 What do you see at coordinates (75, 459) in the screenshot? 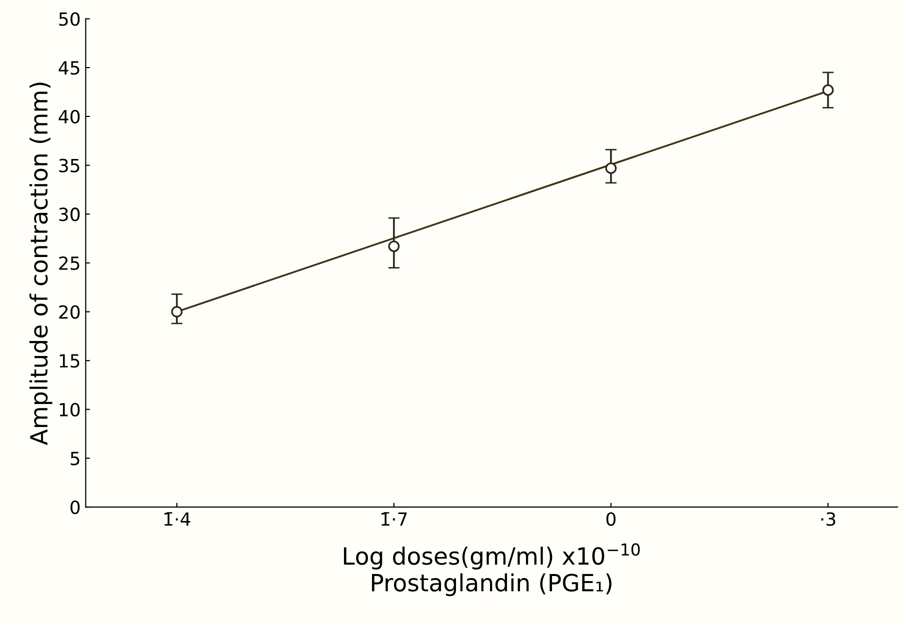
I see `y-tick-label: 5` at bounding box center [75, 459].